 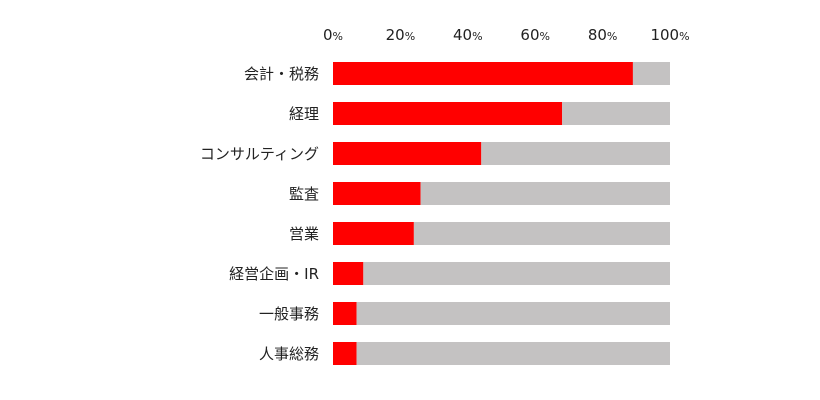 I want to click on x-tick-label: 60%, so click(x=535, y=35).